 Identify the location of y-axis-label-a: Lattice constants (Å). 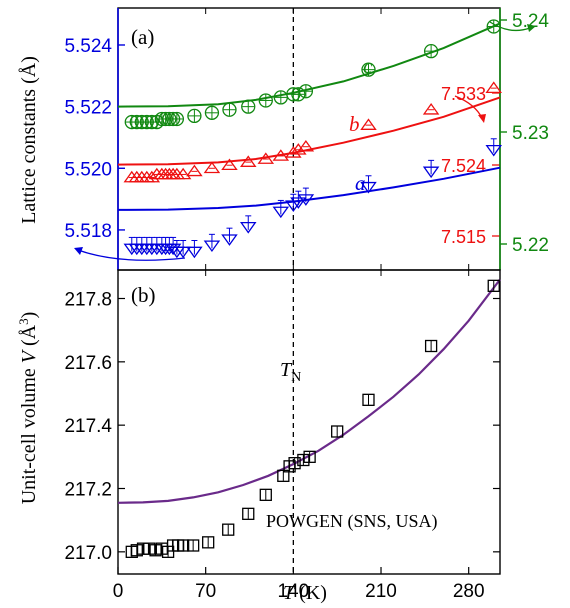
(29, 140).